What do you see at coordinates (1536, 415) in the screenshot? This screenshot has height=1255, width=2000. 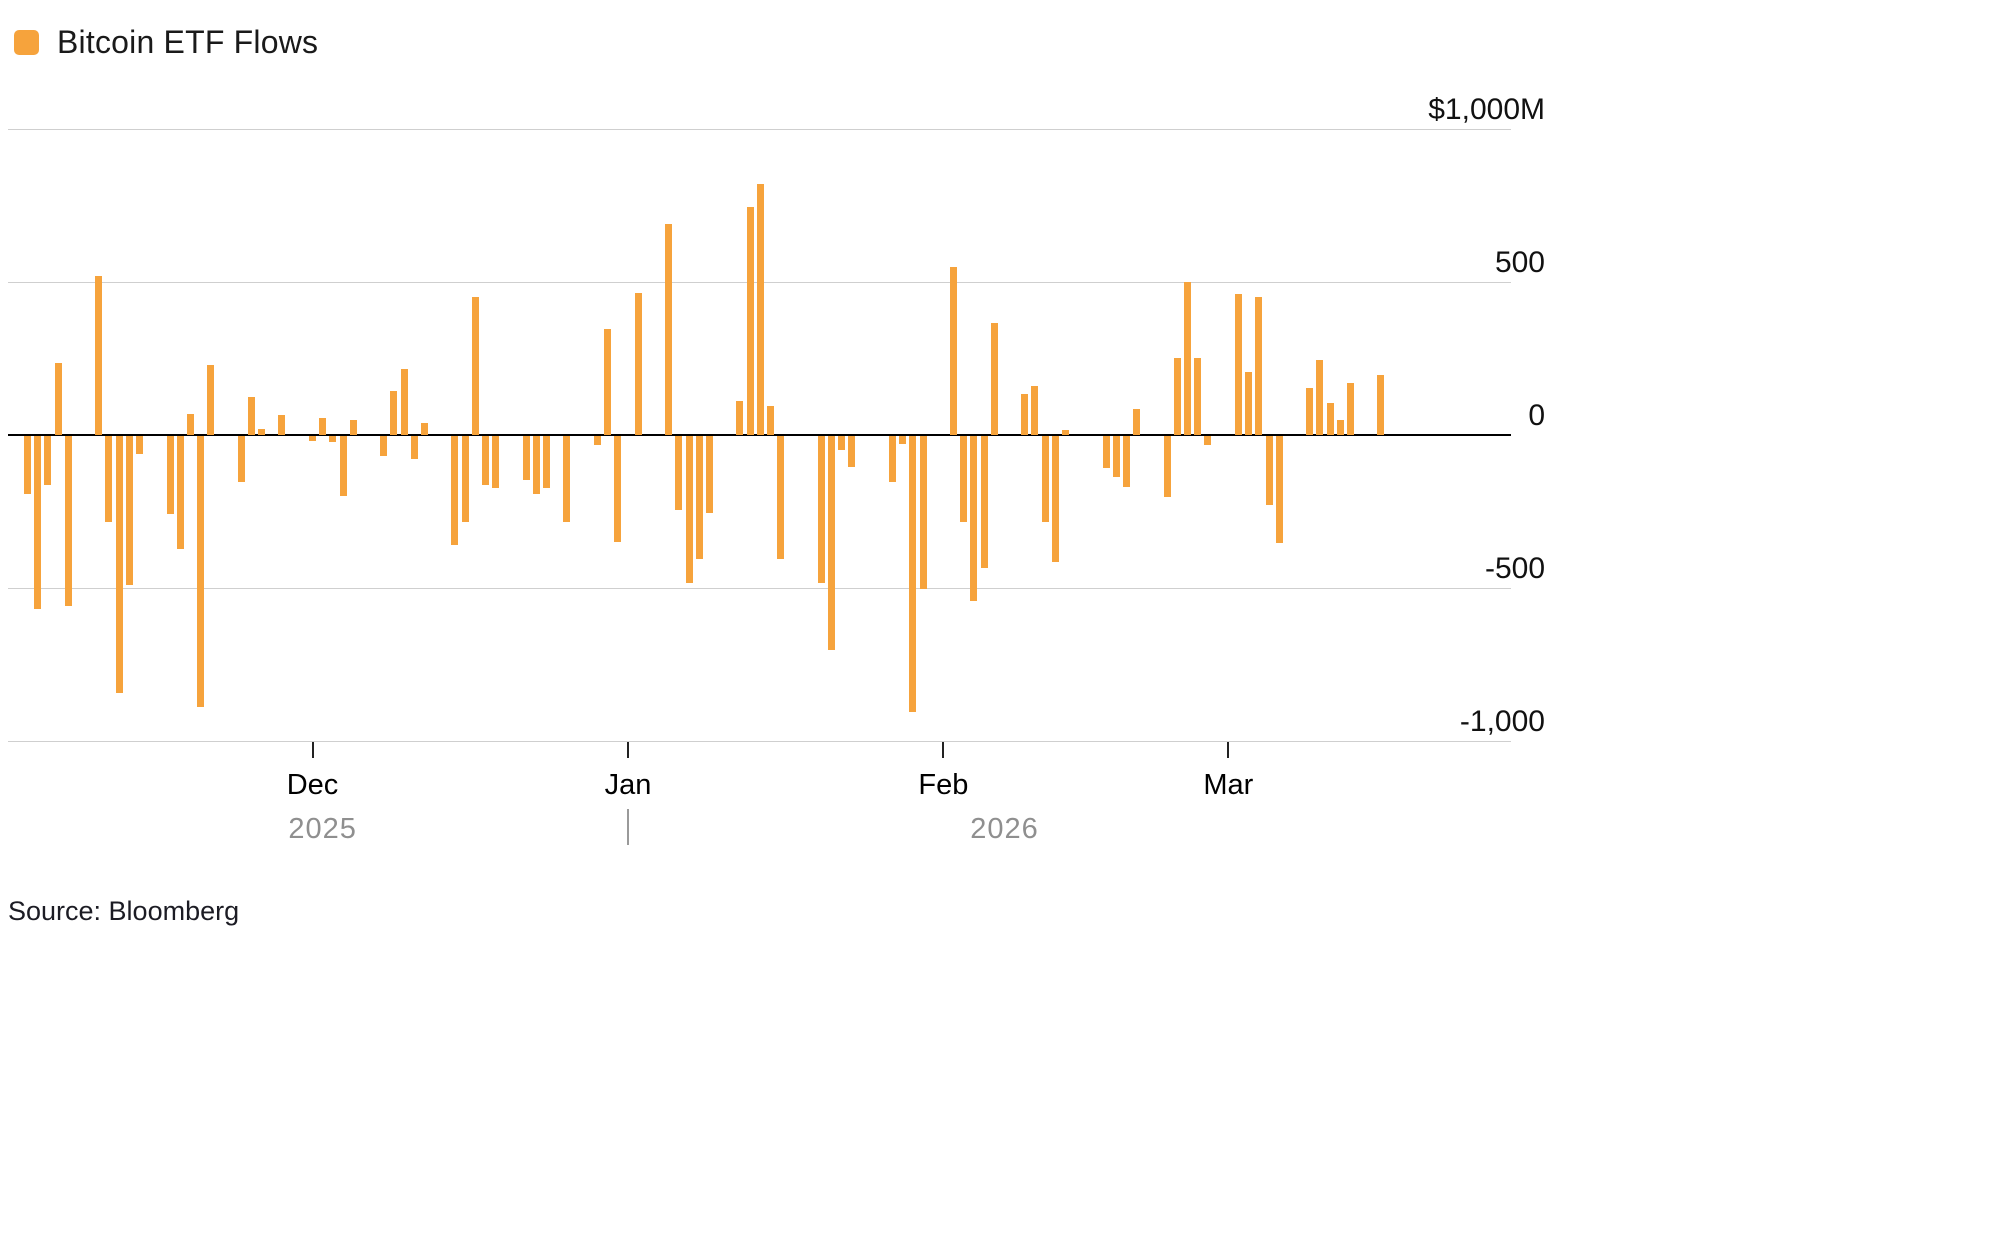 I see `y-axis-label: 0` at bounding box center [1536, 415].